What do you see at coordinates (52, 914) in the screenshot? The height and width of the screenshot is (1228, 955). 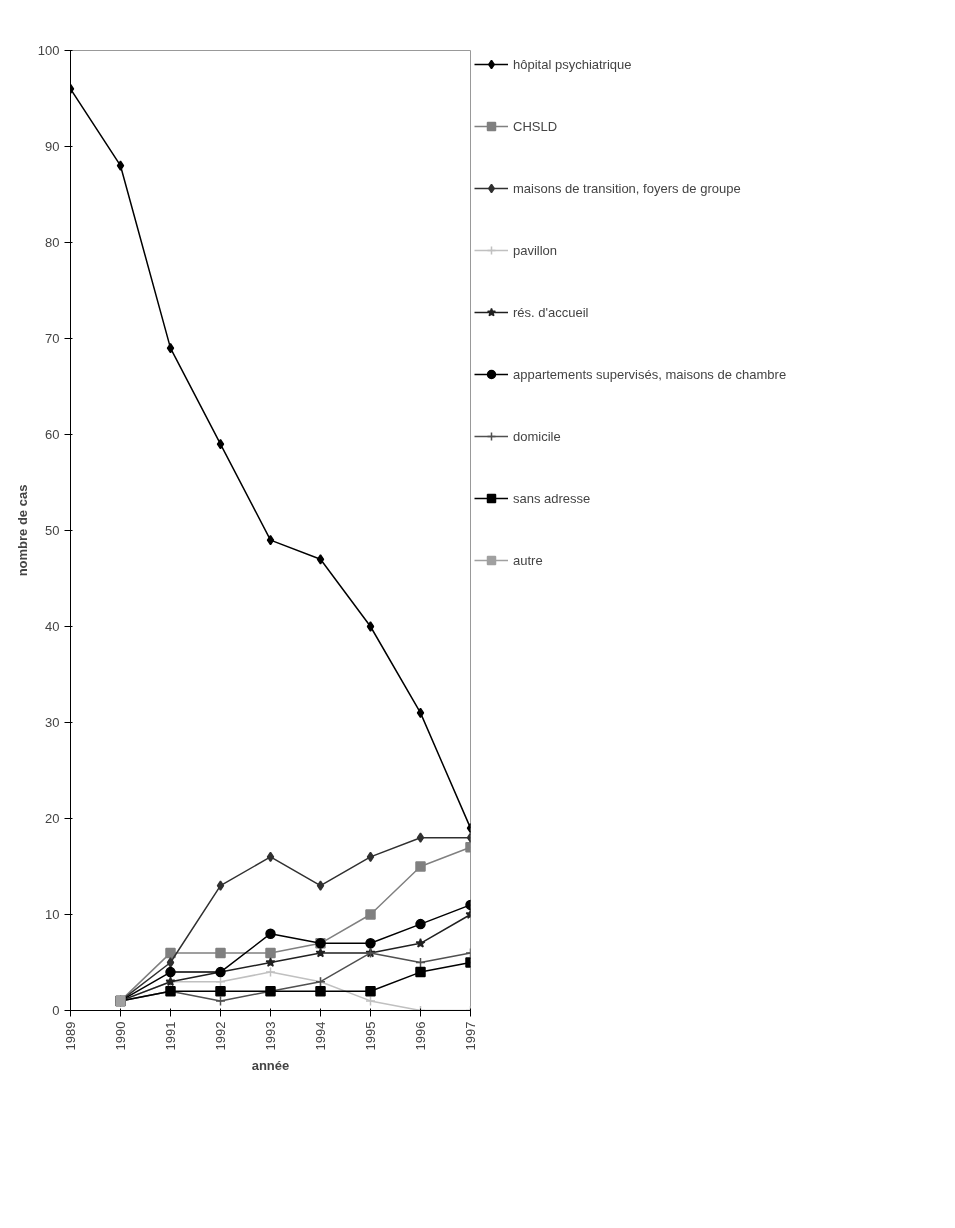 I see `y-tick-label: 10` at bounding box center [52, 914].